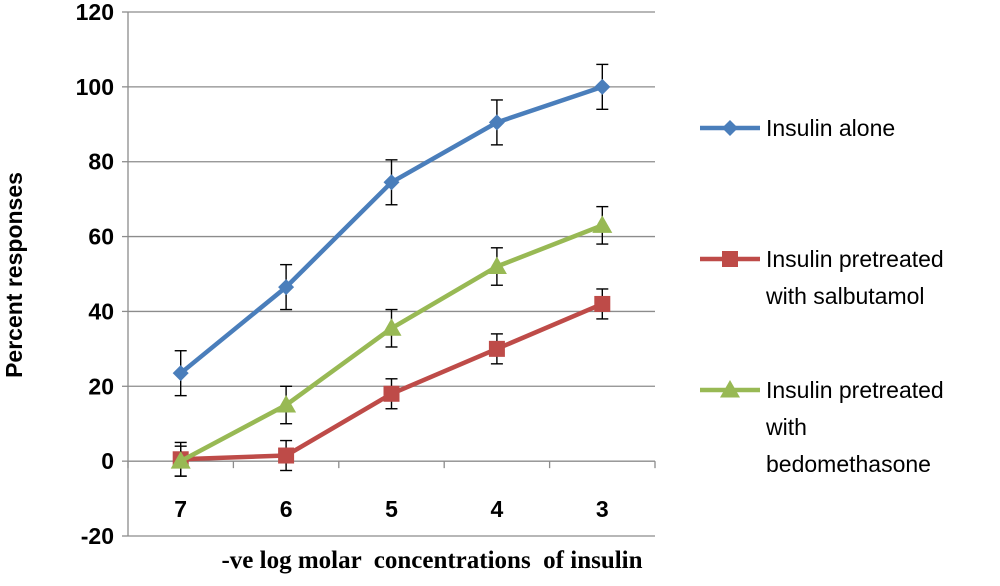 This screenshot has width=1000, height=586. What do you see at coordinates (180, 509) in the screenshot?
I see `x-tick-label: 7` at bounding box center [180, 509].